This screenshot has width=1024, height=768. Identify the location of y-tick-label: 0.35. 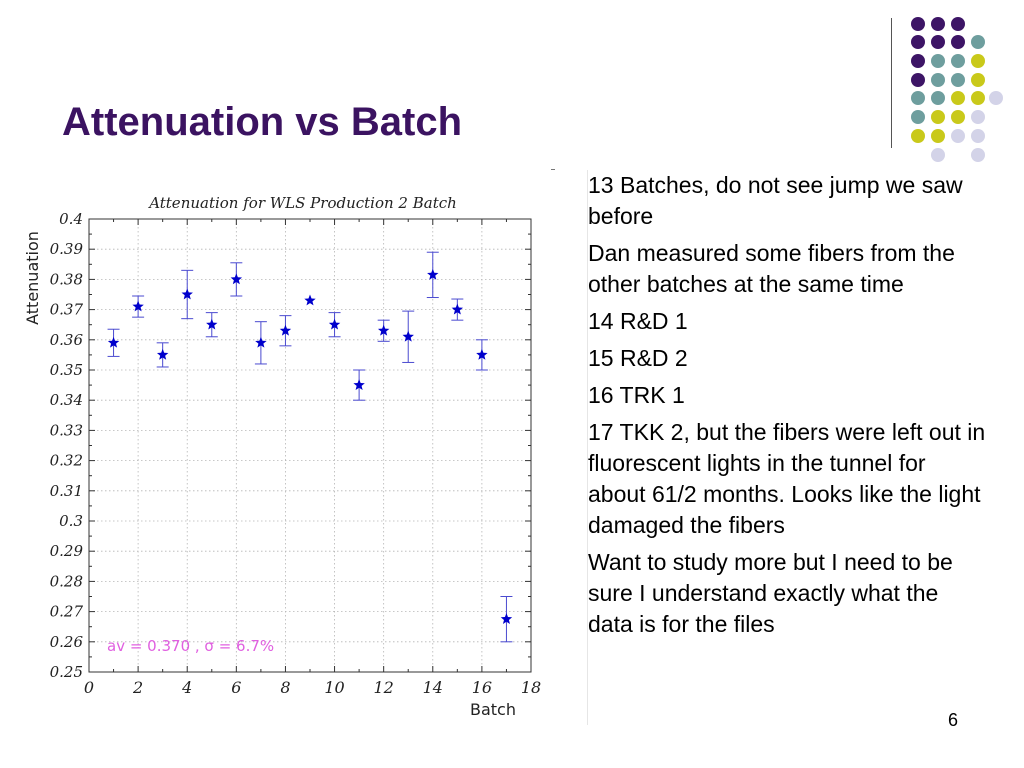
(66, 370).